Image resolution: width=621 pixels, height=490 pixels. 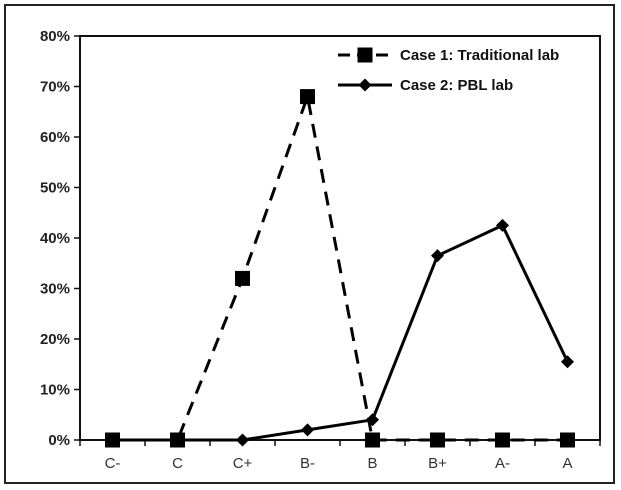 What do you see at coordinates (55, 188) in the screenshot?
I see `y-tick-label: 50%` at bounding box center [55, 188].